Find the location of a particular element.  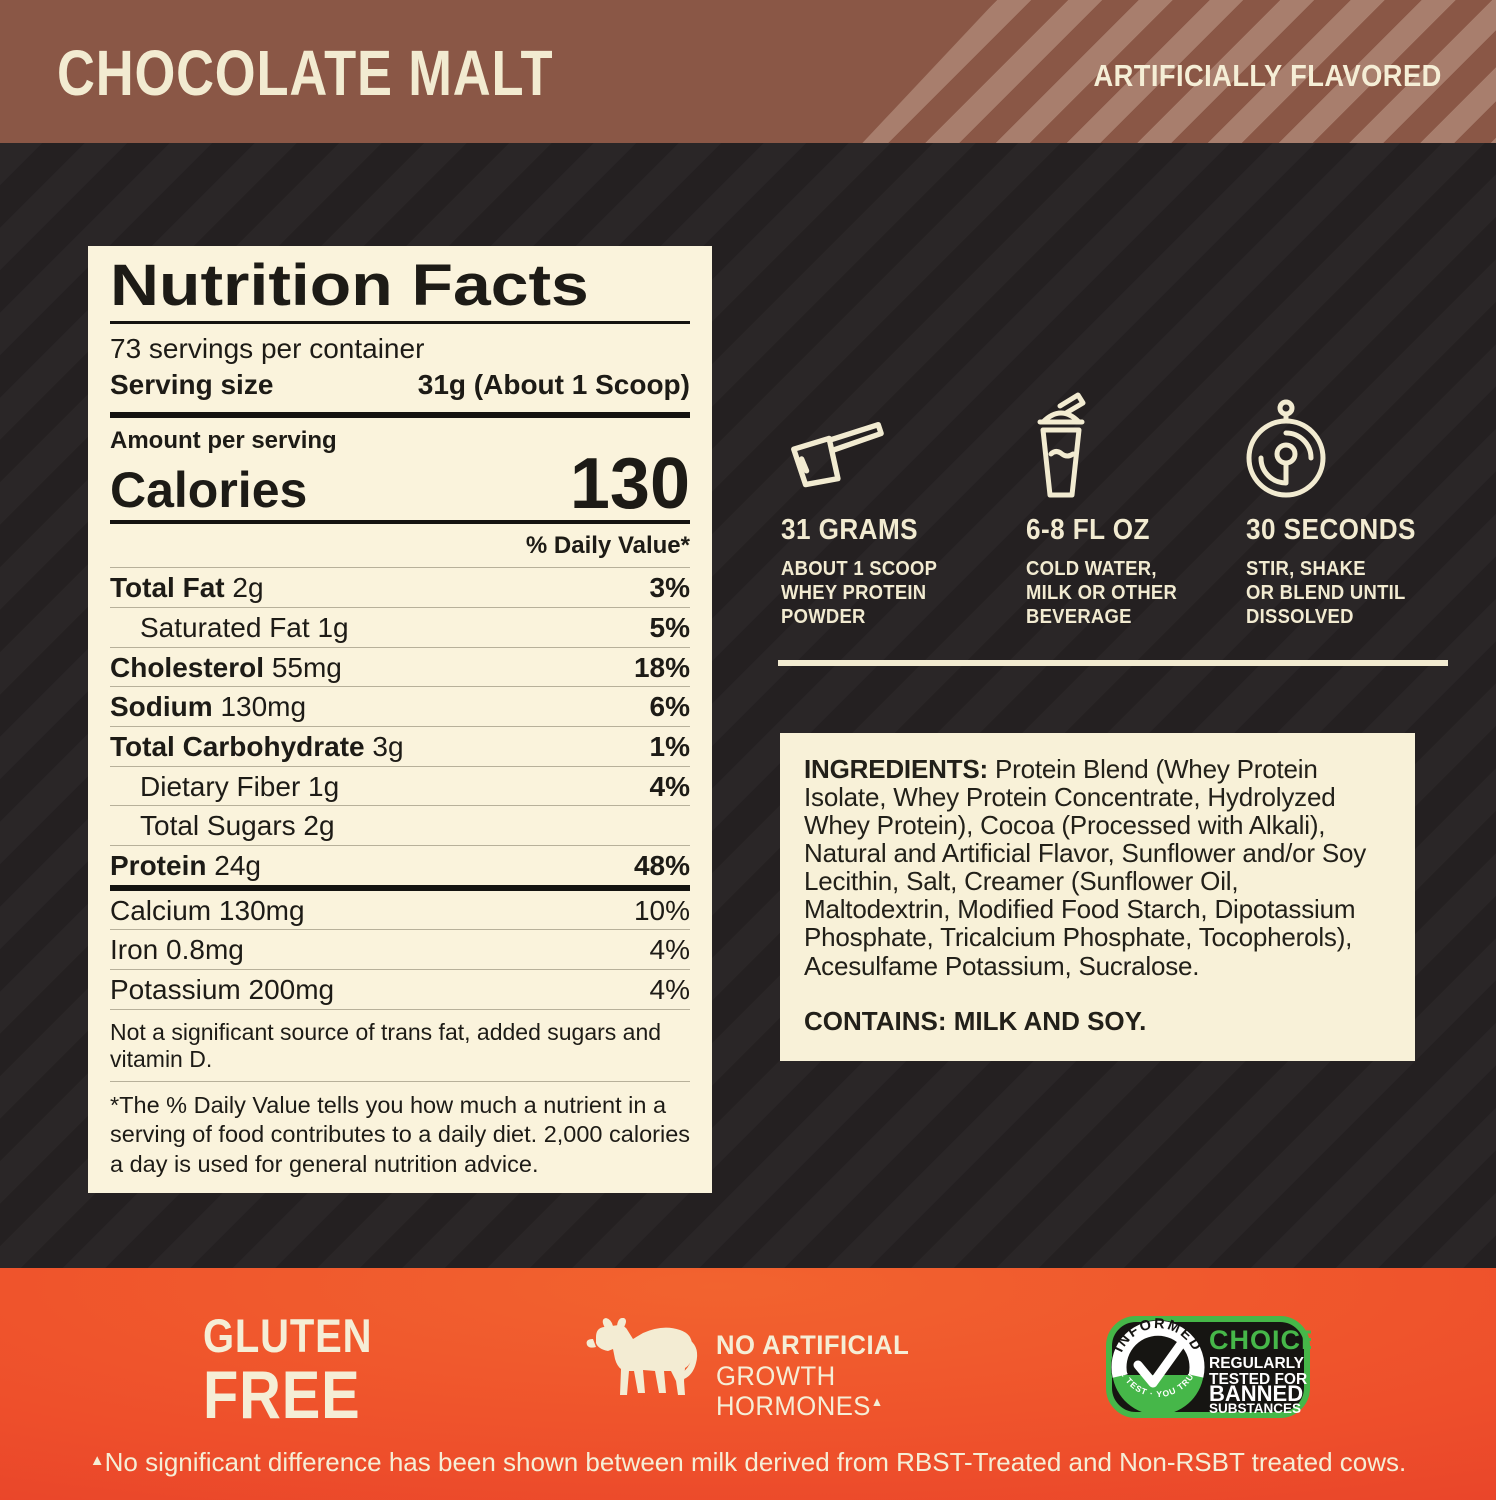

nutrient-daily-value: 5% is located at coordinates (669, 627).